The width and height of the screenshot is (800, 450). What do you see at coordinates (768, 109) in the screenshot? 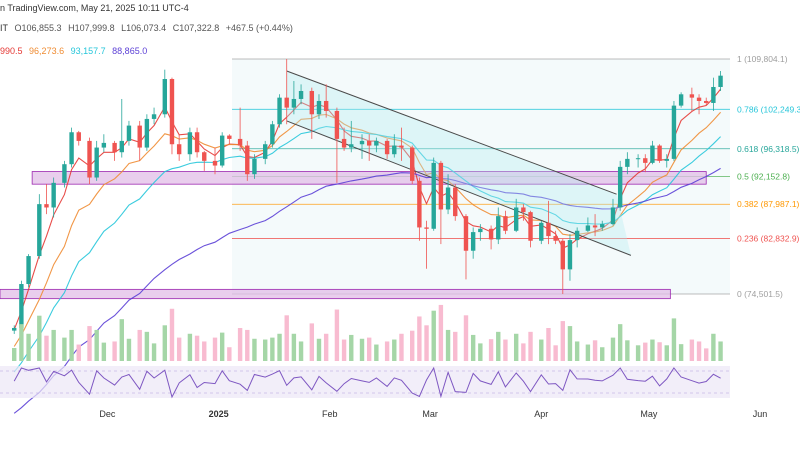
I see `fib-label: 0.786 (102,249.3)` at bounding box center [768, 109].